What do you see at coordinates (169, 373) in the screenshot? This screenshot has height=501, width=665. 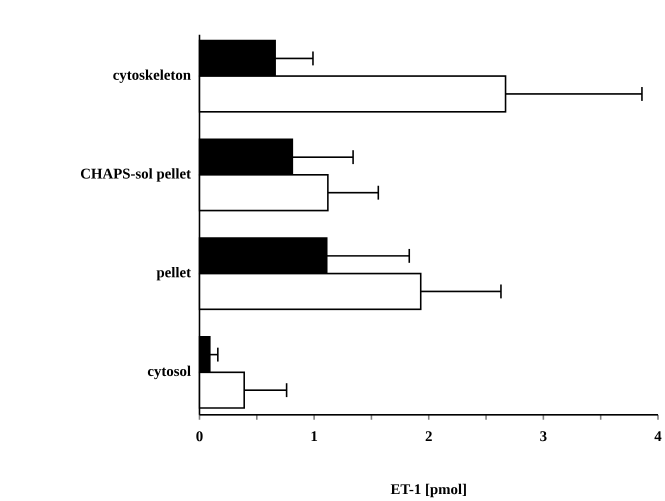 I see `y-tick-label: cytosol` at bounding box center [169, 373].